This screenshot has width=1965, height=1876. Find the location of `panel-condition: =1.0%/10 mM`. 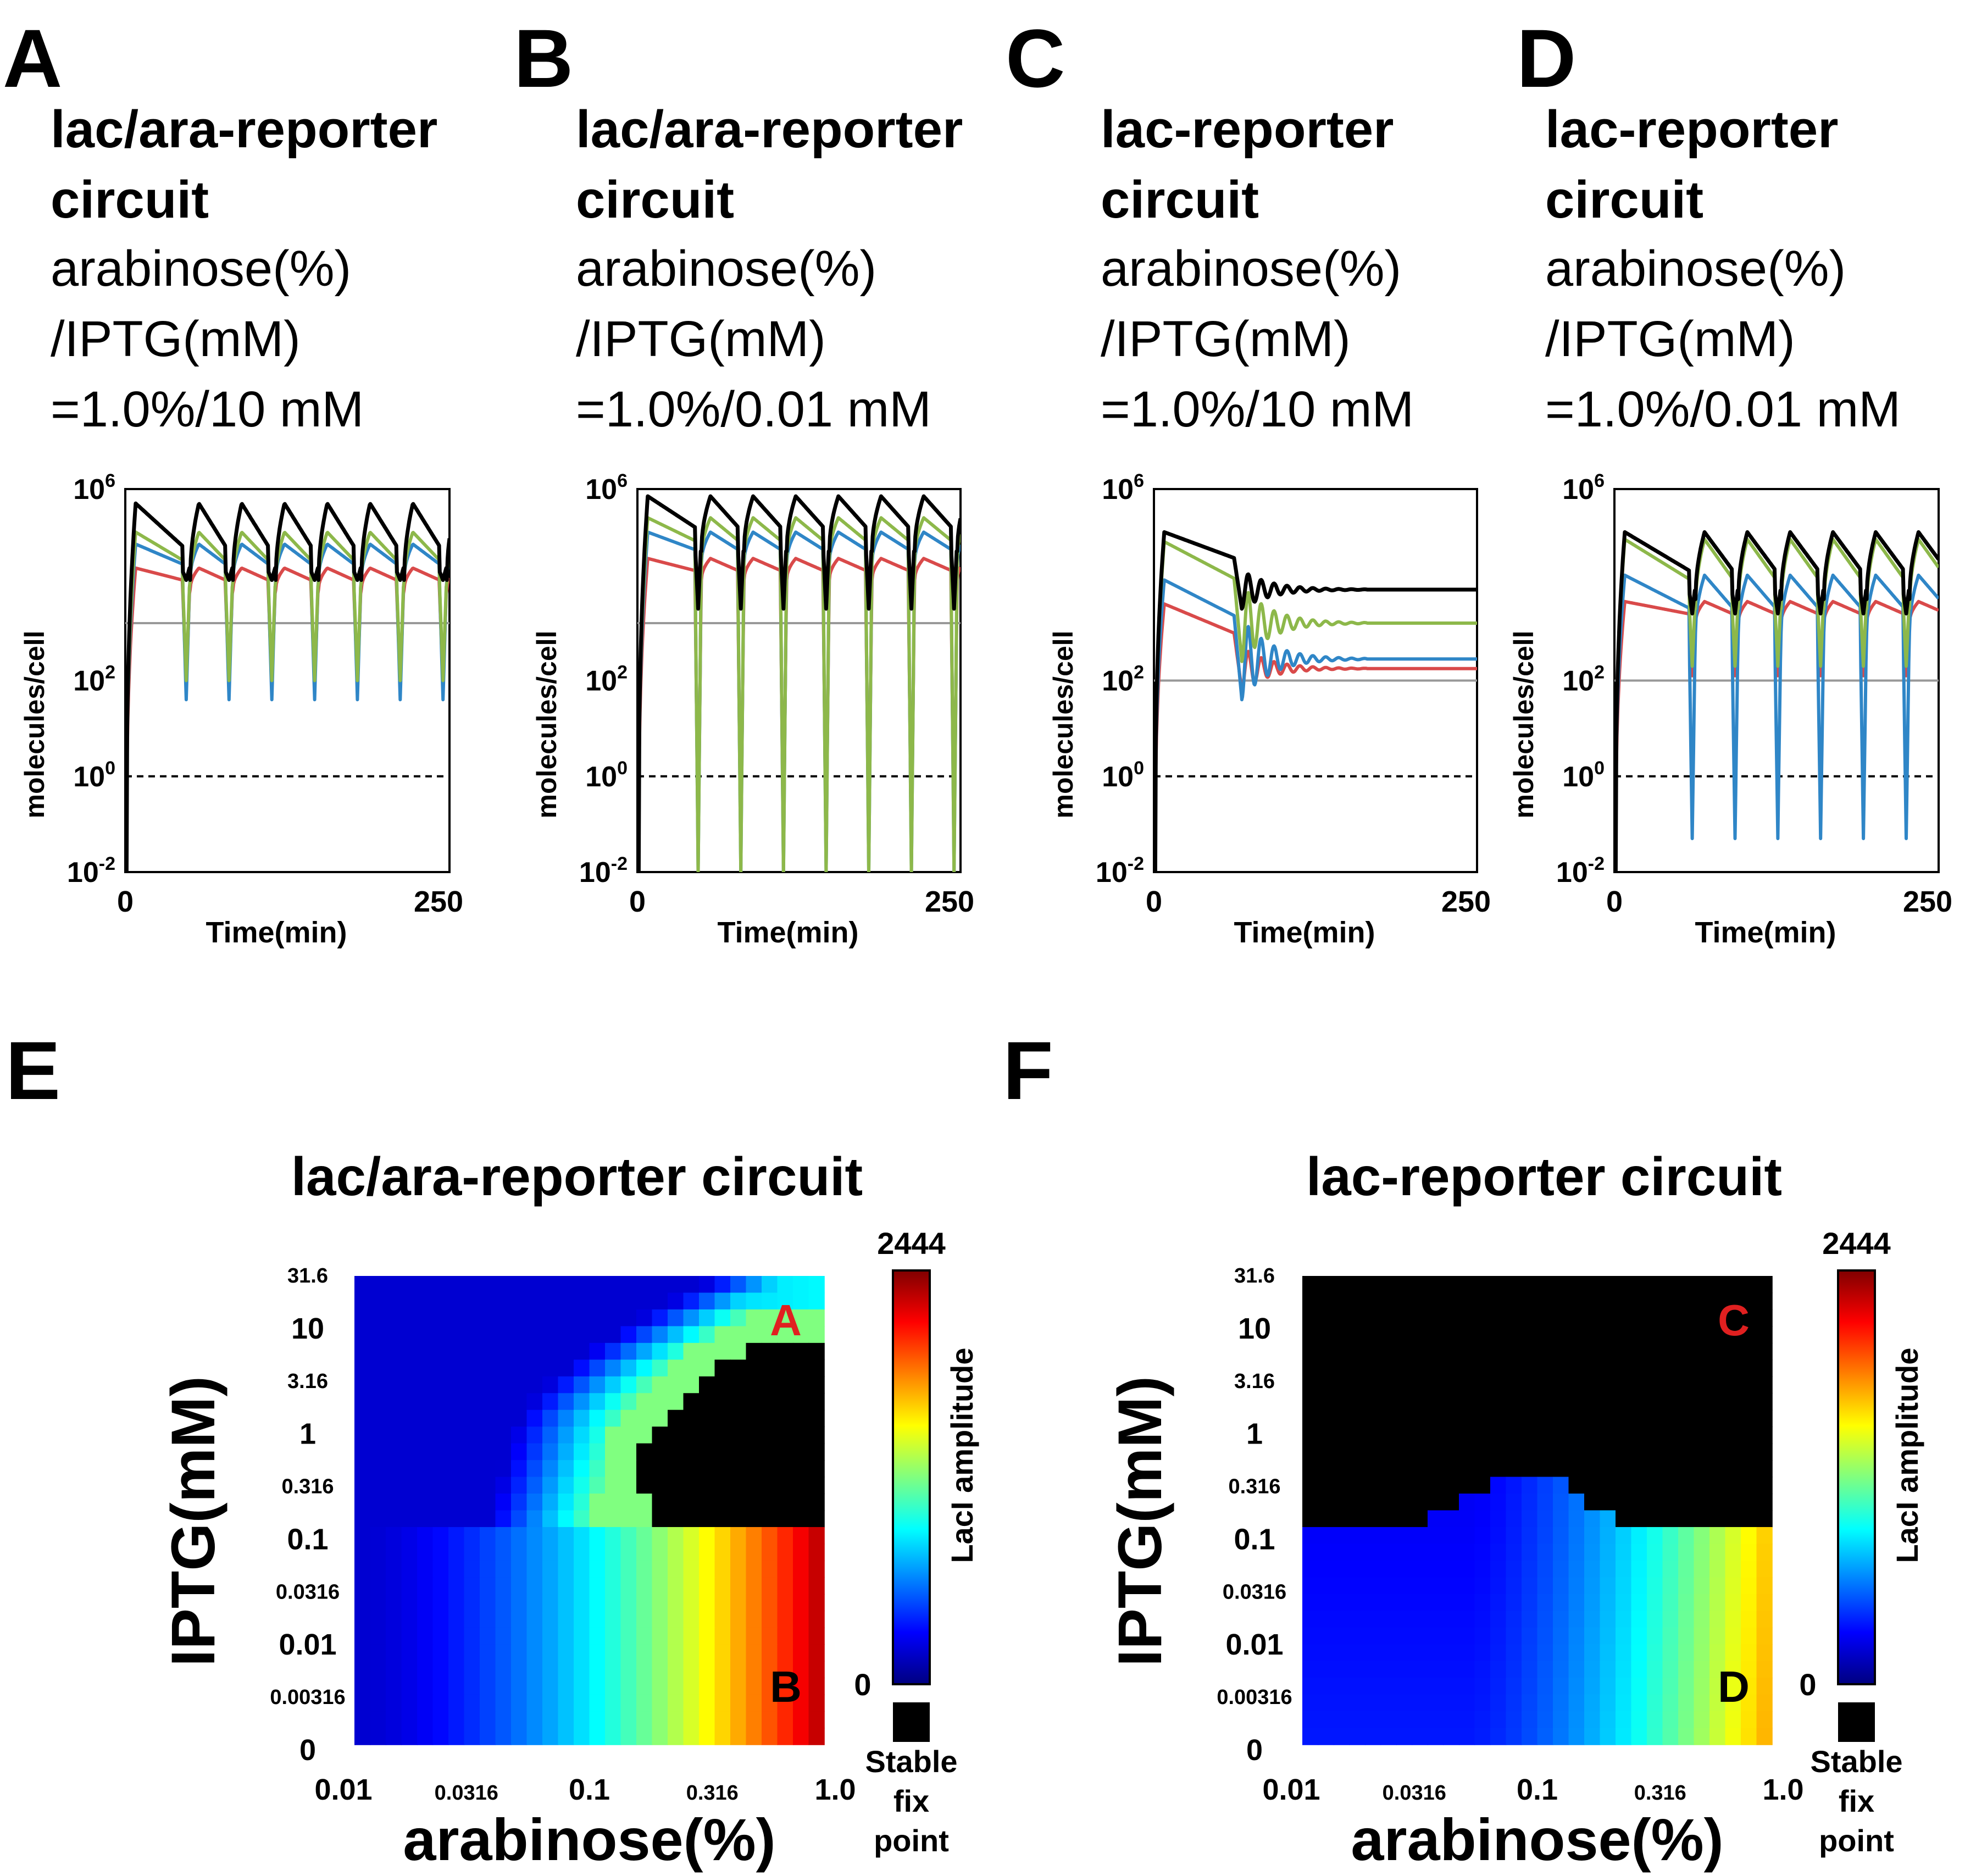

panel-condition: =1.0%/10 mM is located at coordinates (207, 409).